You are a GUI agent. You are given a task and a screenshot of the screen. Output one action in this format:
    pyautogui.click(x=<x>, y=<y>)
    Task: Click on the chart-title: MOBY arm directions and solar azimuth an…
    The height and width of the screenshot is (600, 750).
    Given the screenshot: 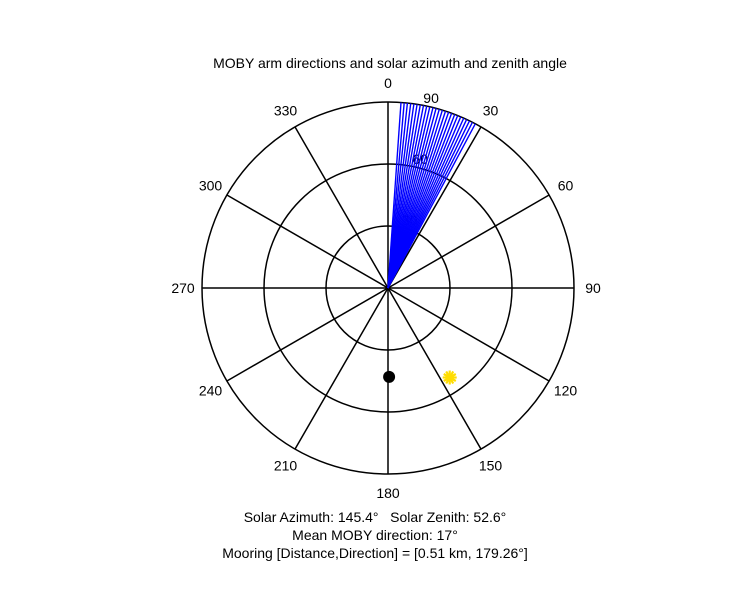 What is the action you would take?
    pyautogui.click(x=390, y=63)
    